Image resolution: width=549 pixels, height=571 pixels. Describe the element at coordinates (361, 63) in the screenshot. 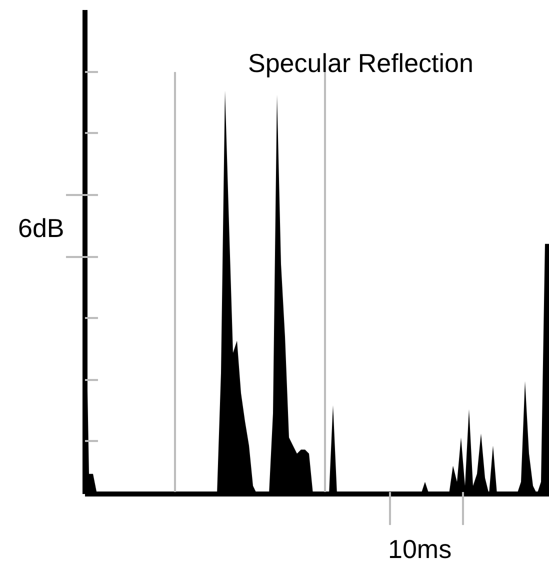

I see `chart-title: Specular Reflection` at that location.